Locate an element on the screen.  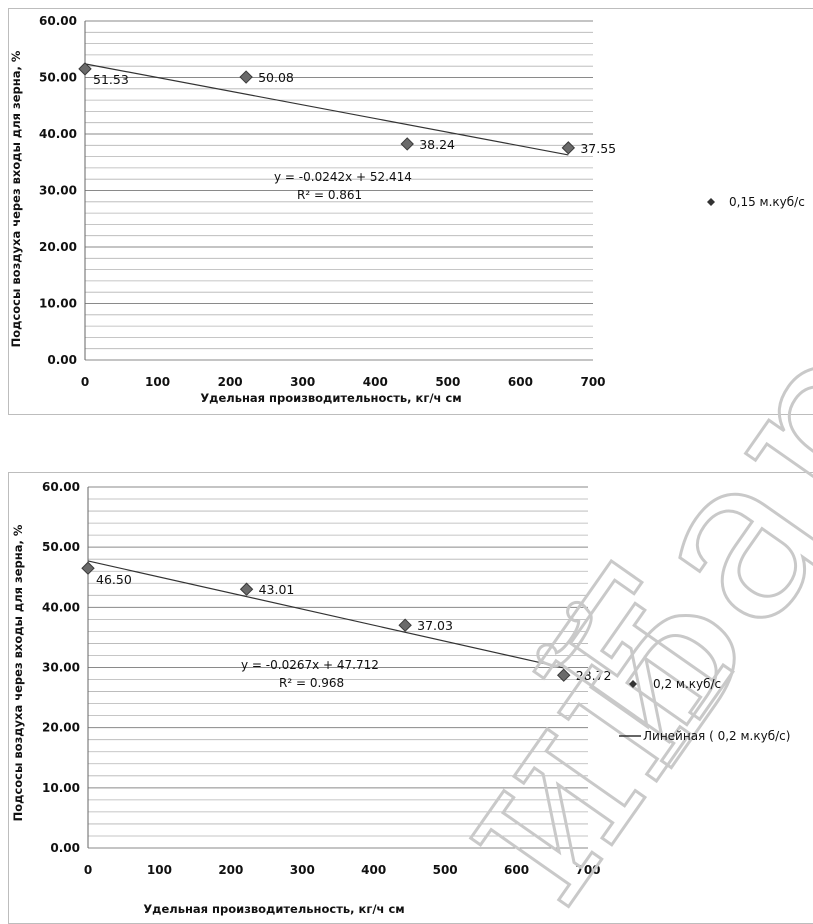
chart-2-legend-label-trend: Линейная ( 0,2 м.куб/с) is located at coordinates (716, 736).